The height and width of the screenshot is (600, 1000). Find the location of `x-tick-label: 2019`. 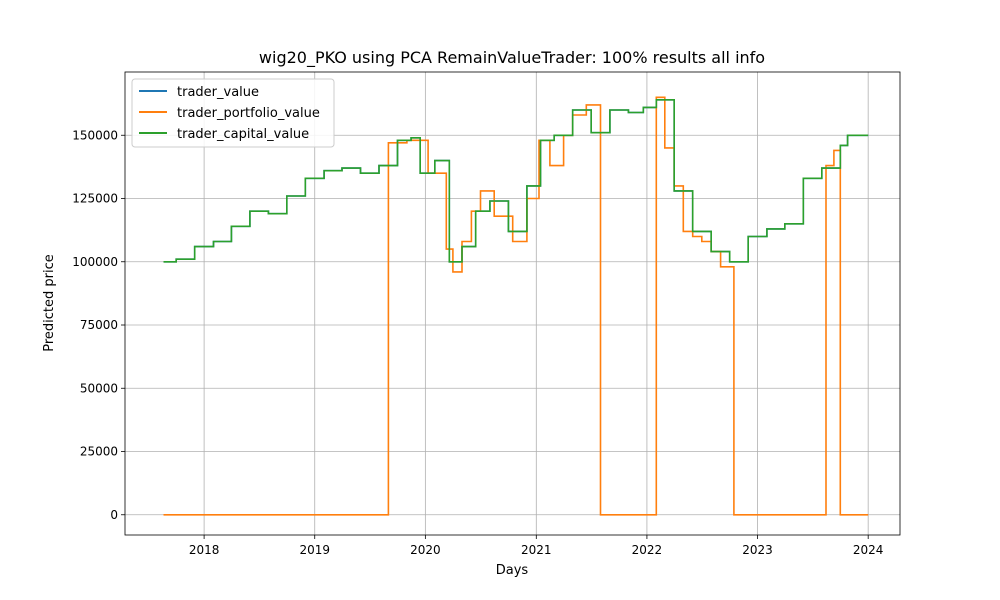

x-tick-label: 2019 is located at coordinates (314, 550).